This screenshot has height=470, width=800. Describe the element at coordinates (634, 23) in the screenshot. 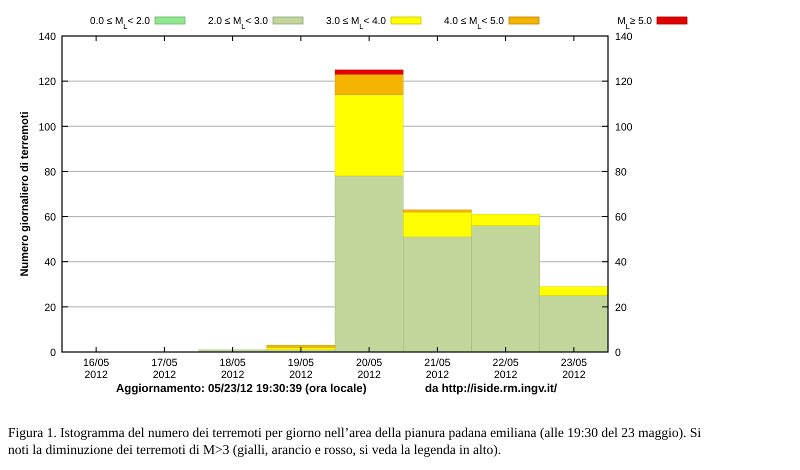

I see `legend-label: M$_{L}$≥ 5.0` at that location.